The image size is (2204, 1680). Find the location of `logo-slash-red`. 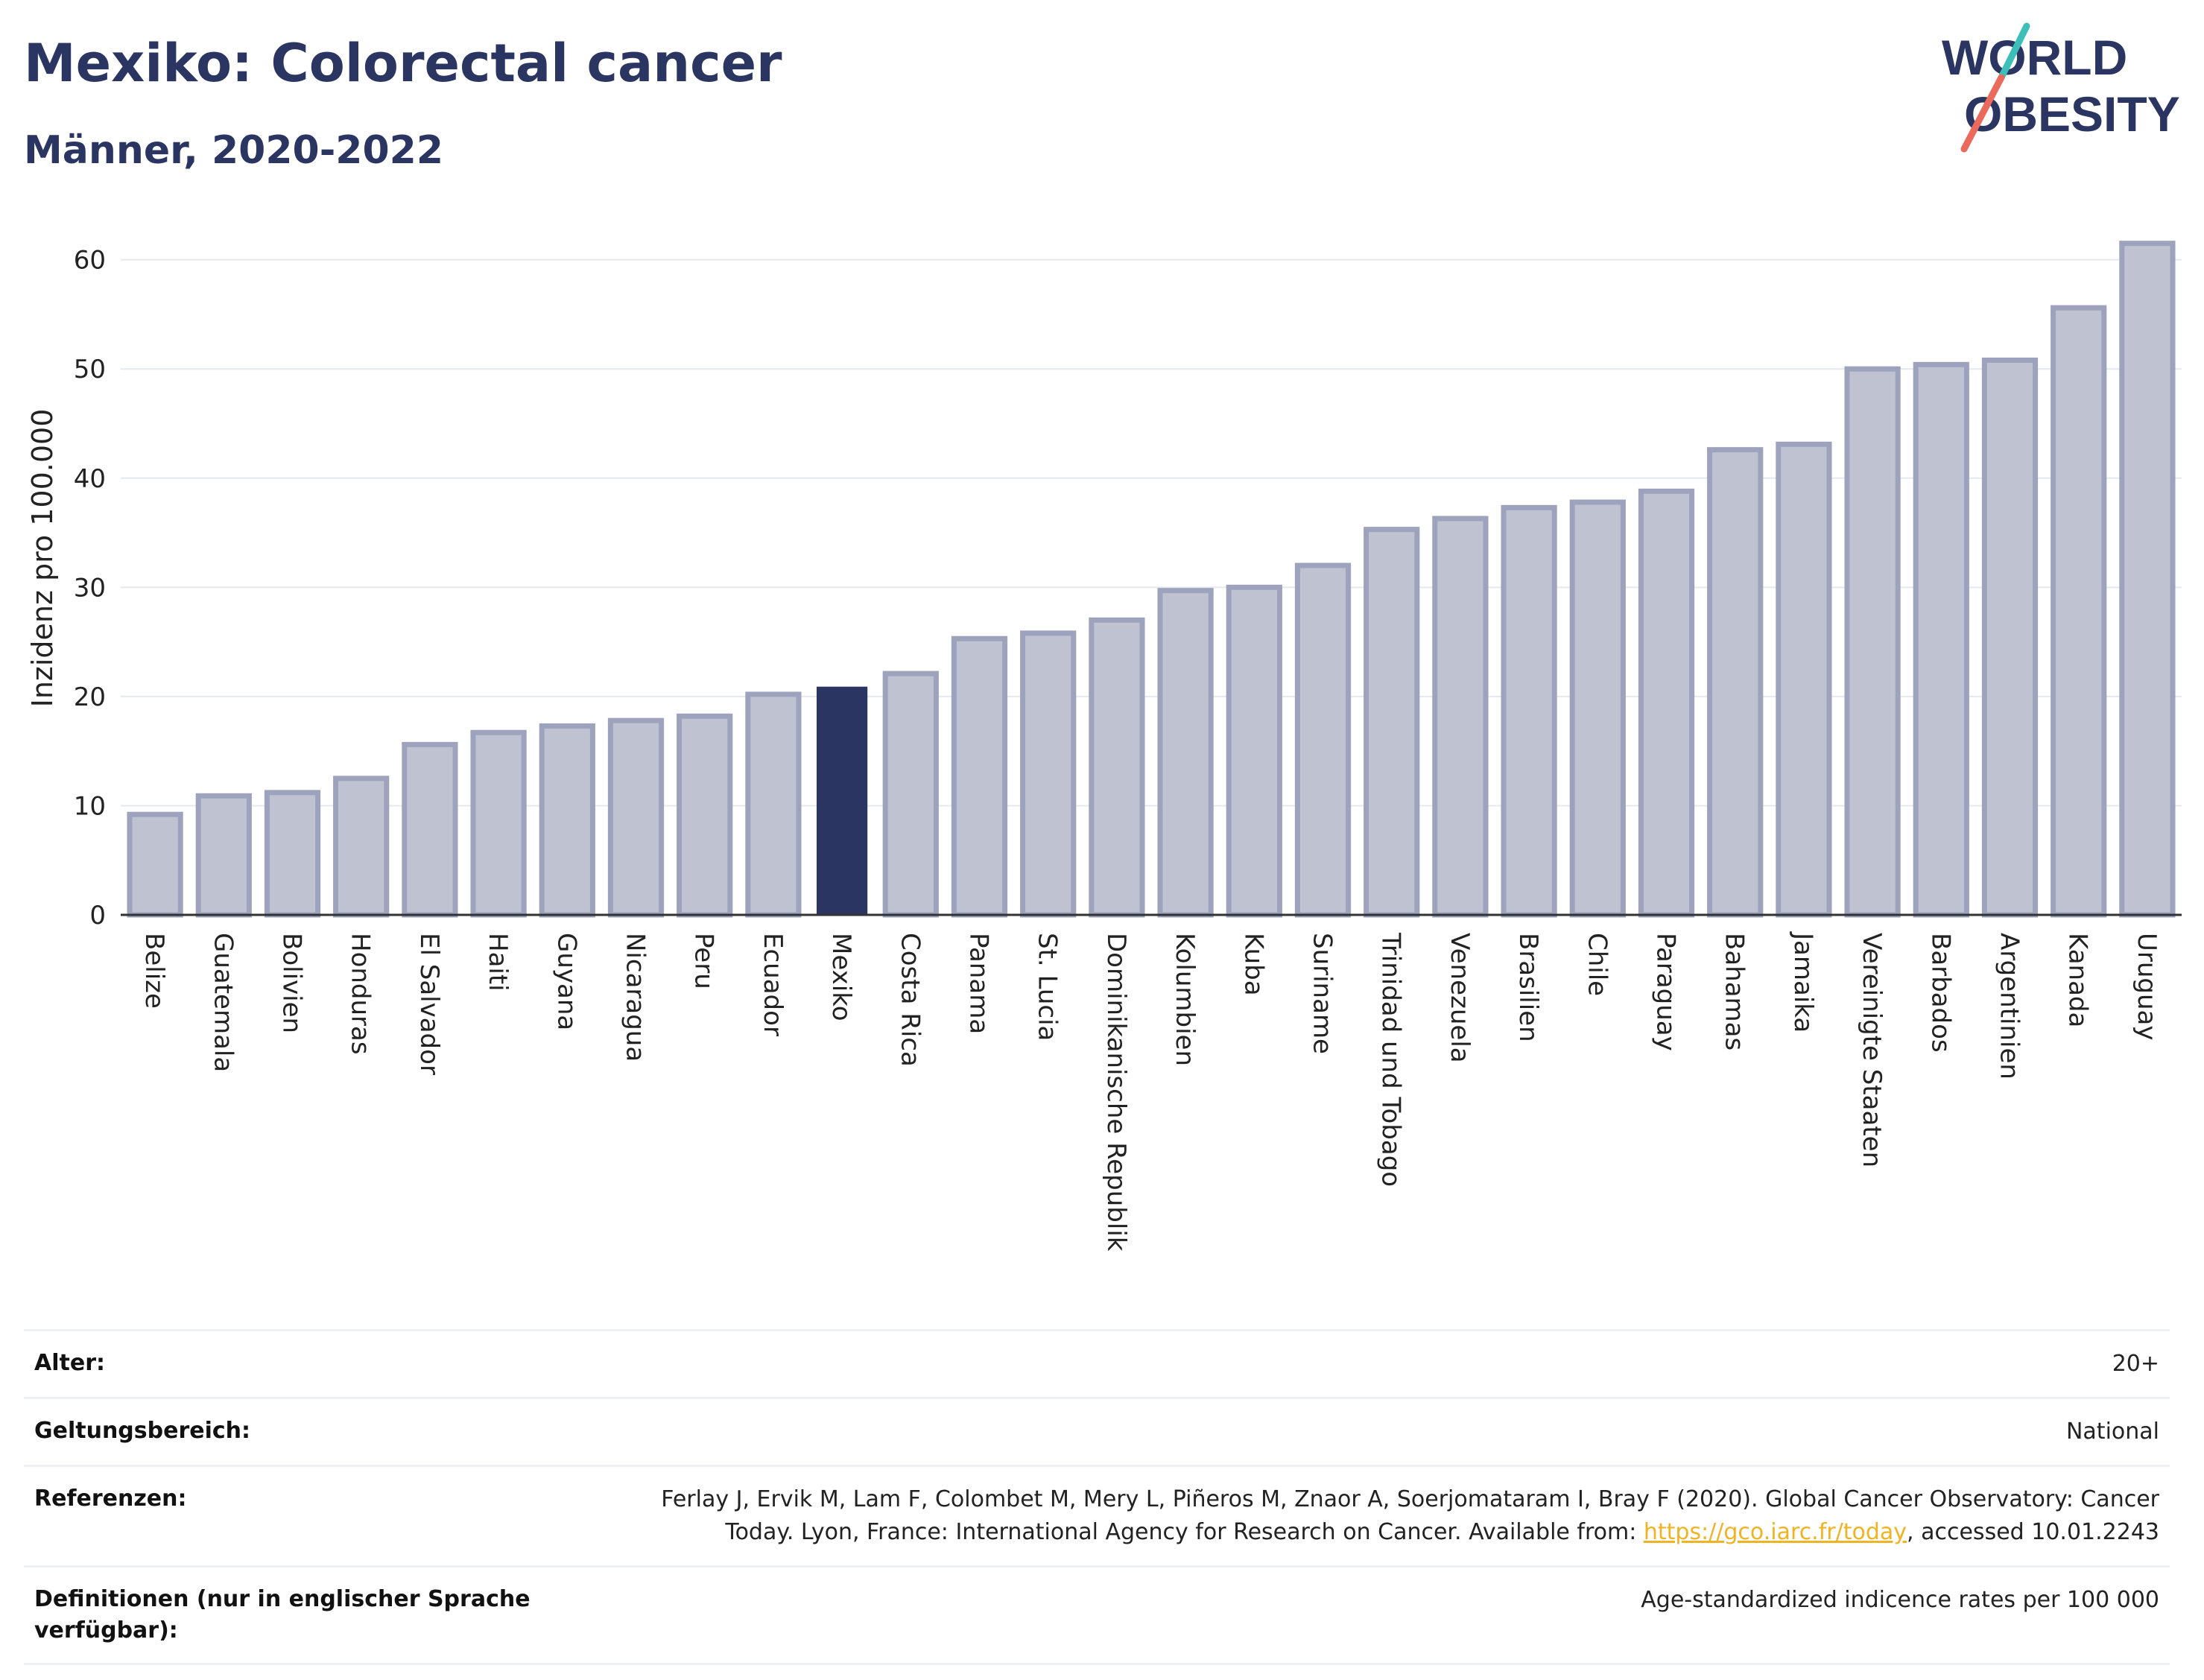

logo-slash-red is located at coordinates (1982, 113).